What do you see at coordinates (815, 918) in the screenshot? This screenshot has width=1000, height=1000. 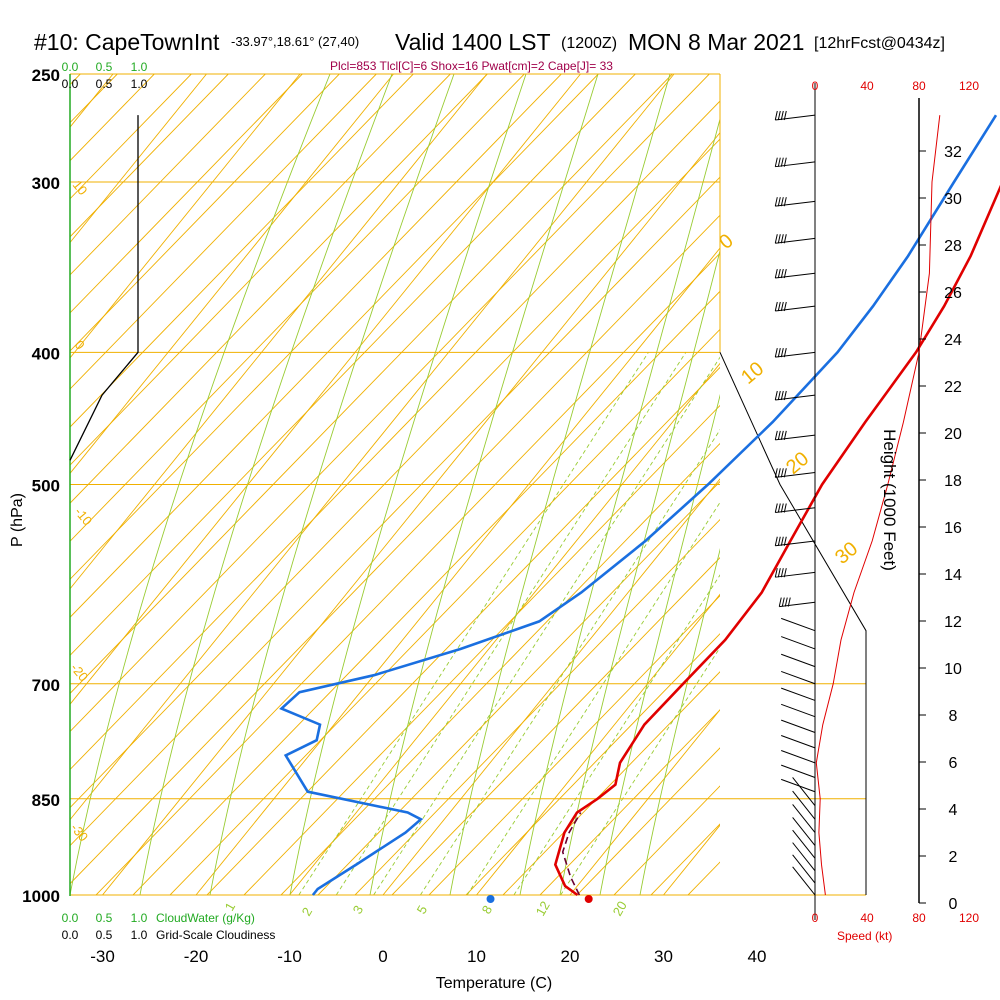 I see `speed-tick-bottom: 0` at bounding box center [815, 918].